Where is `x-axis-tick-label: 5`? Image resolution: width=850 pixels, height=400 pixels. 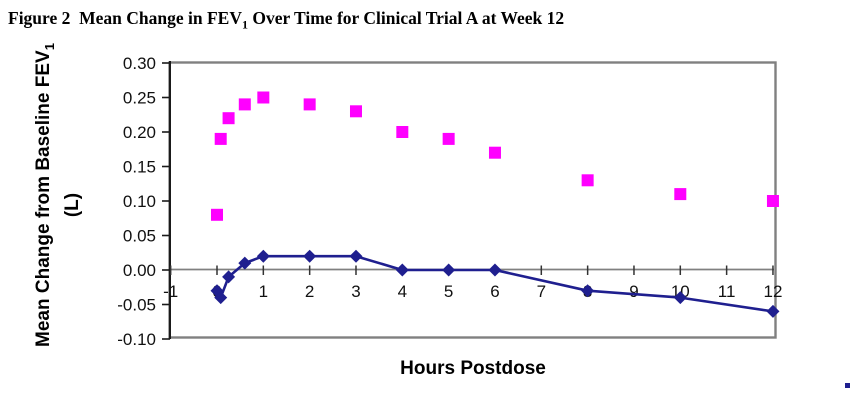
x-axis-tick-label: 5 is located at coordinates (448, 291).